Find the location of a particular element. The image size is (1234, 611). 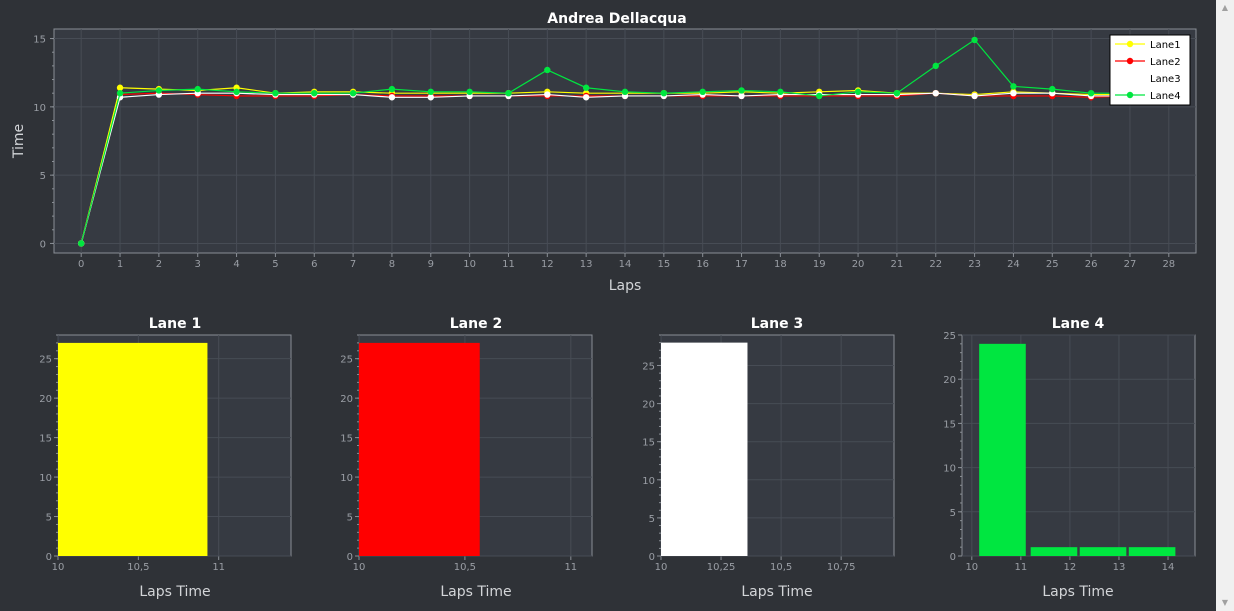

x-tick-label: 1 is located at coordinates (120, 264).